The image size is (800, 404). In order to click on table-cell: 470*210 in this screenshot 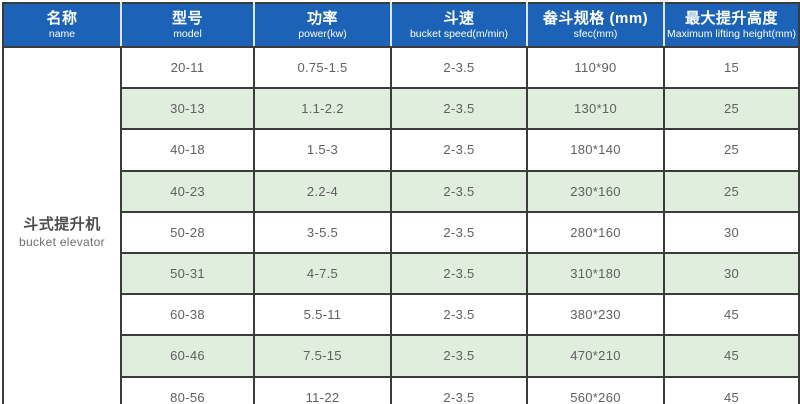, I will do `click(595, 356)`.